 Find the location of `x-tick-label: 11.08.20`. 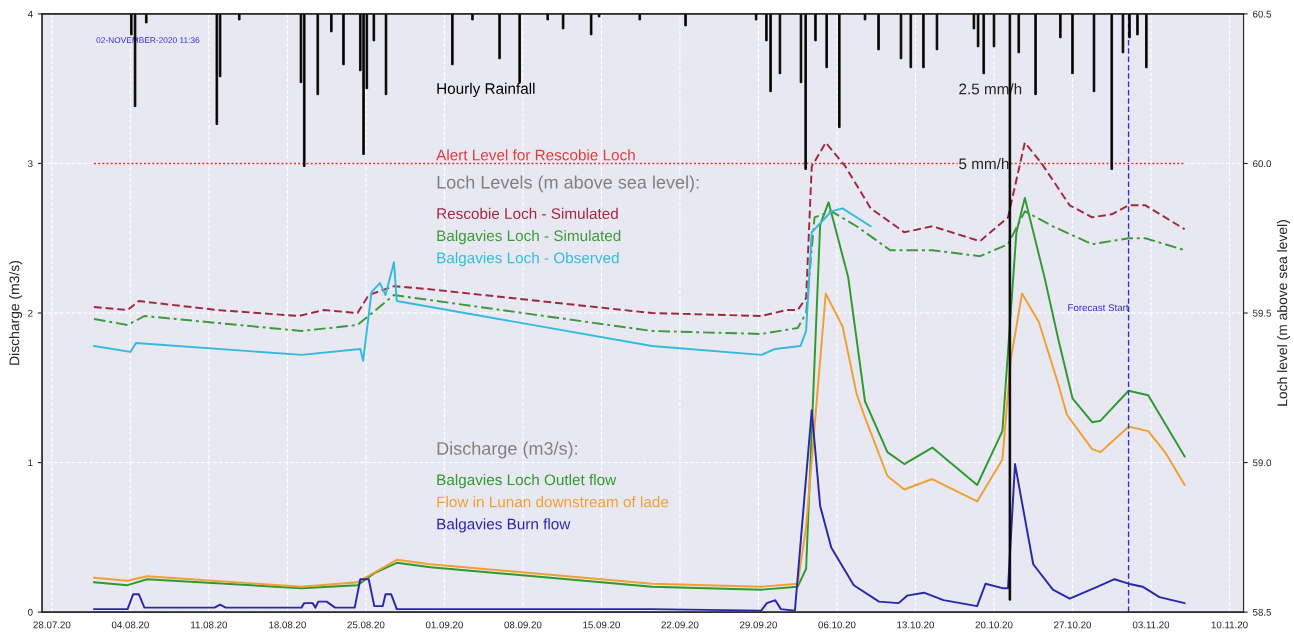

x-tick-label: 11.08.20 is located at coordinates (209, 625).